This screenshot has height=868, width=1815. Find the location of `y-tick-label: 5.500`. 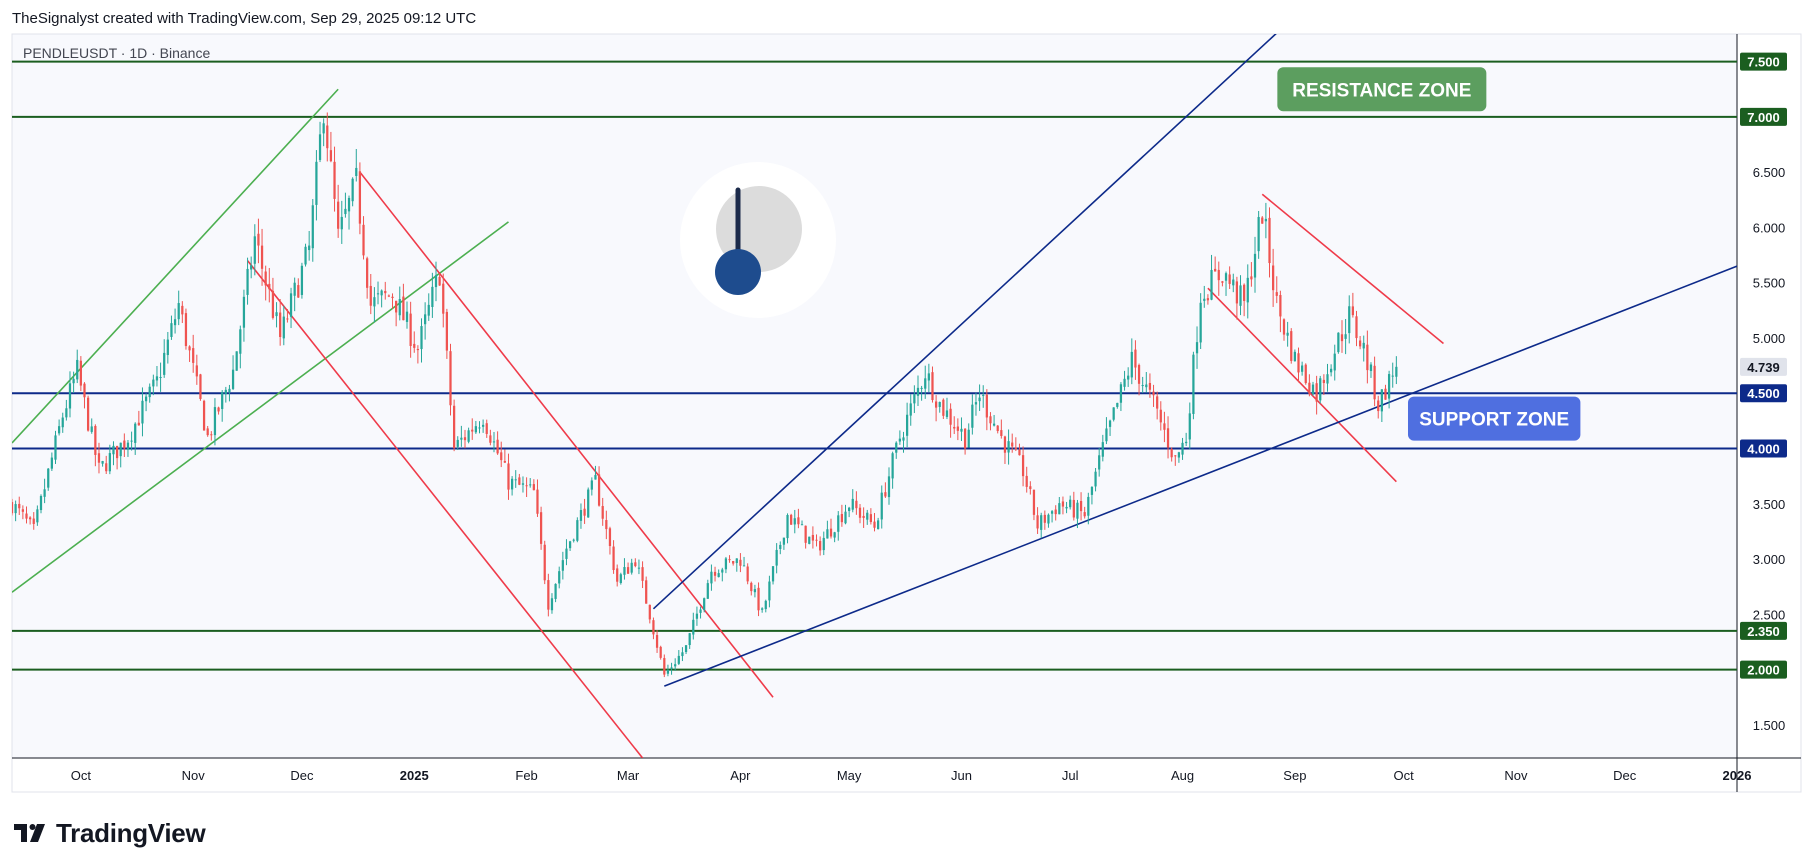

y-tick-label: 5.500 is located at coordinates (1769, 283).